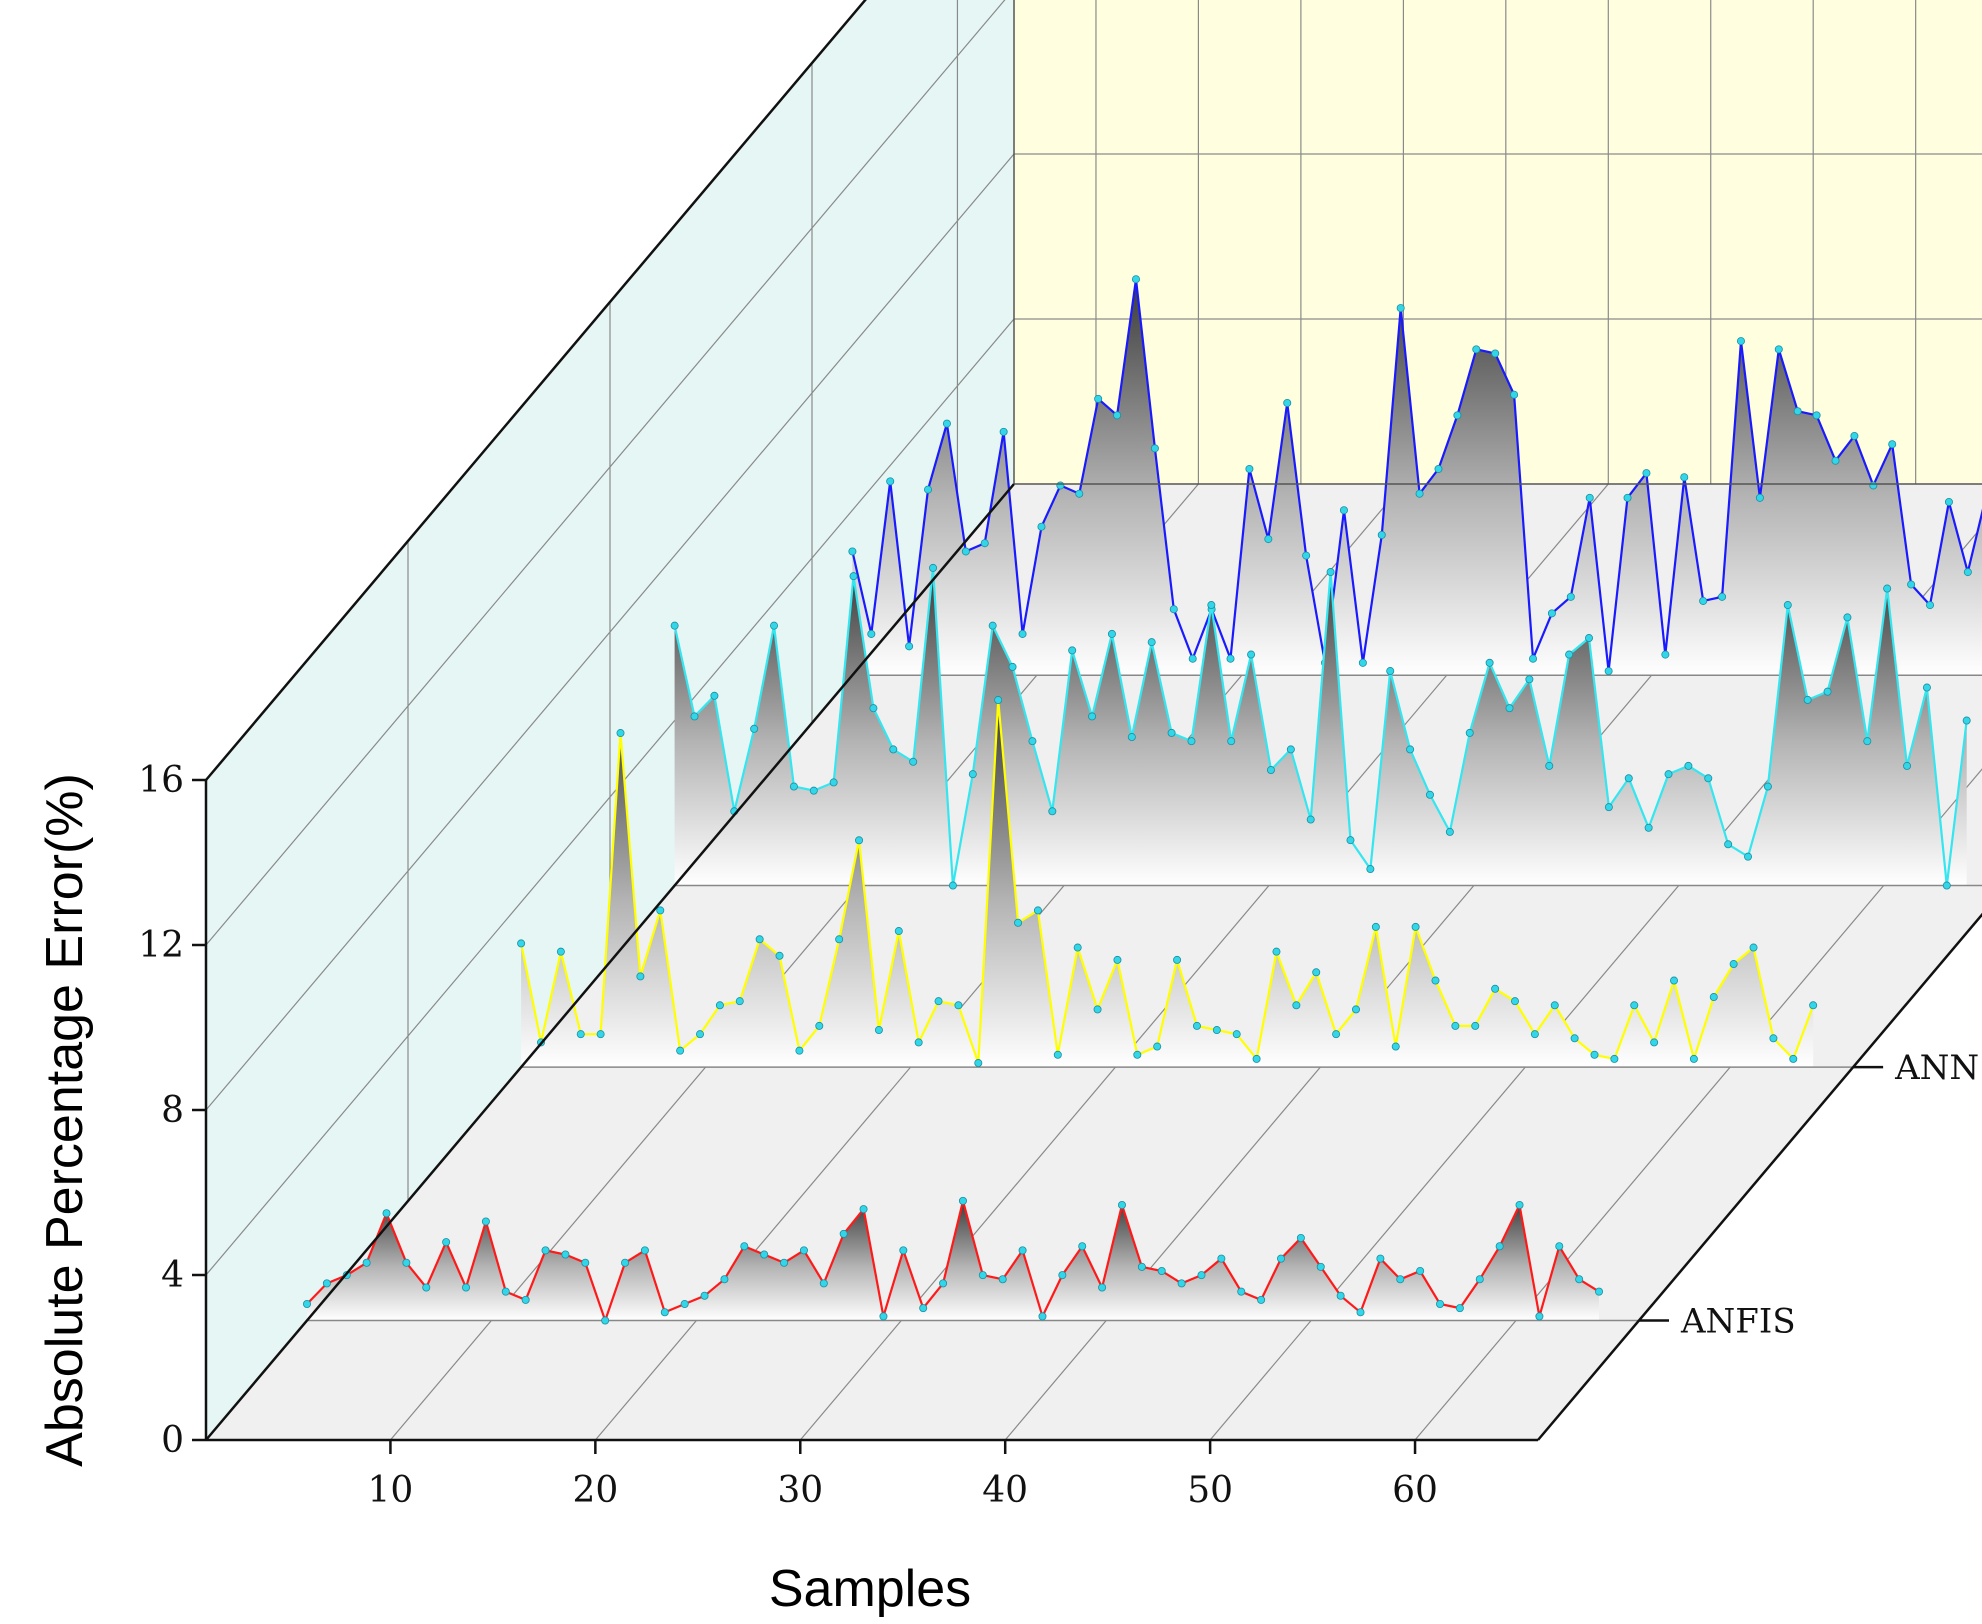 This screenshot has width=1982, height=1624. Describe the element at coordinates (800, 1490) in the screenshot. I see `x-tick-label: 30` at that location.